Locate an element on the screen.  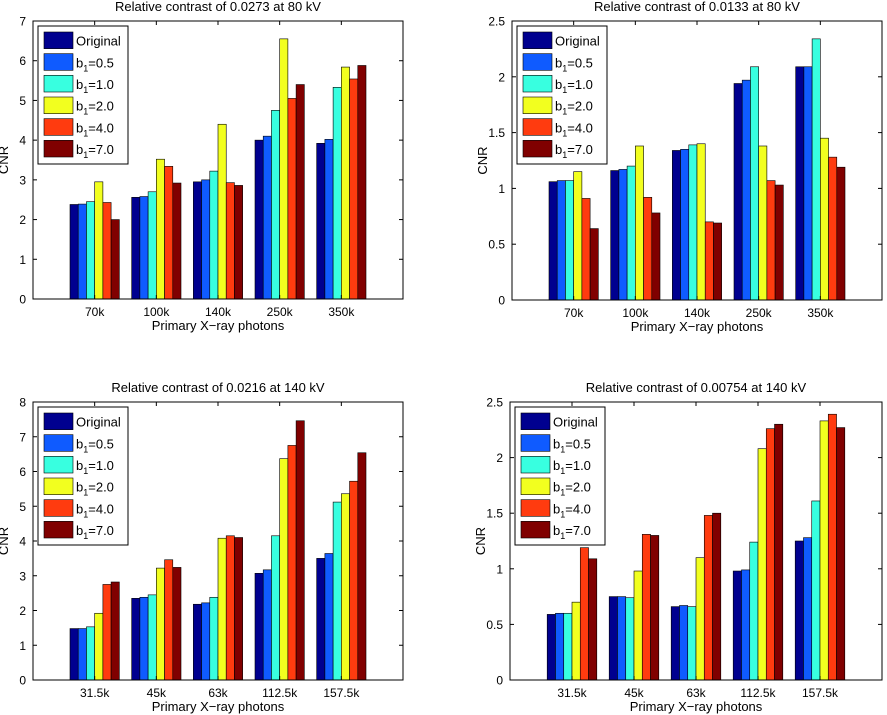
bar-70k-b140 is located at coordinates (586, 249).